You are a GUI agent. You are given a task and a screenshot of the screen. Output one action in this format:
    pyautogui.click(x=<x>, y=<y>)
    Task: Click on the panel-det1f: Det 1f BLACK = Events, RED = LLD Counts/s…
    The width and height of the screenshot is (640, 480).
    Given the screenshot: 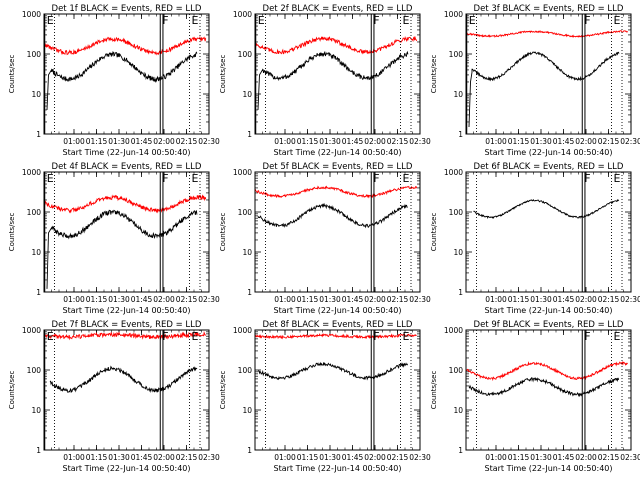 What is the action you would take?
    pyautogui.click(x=114, y=80)
    